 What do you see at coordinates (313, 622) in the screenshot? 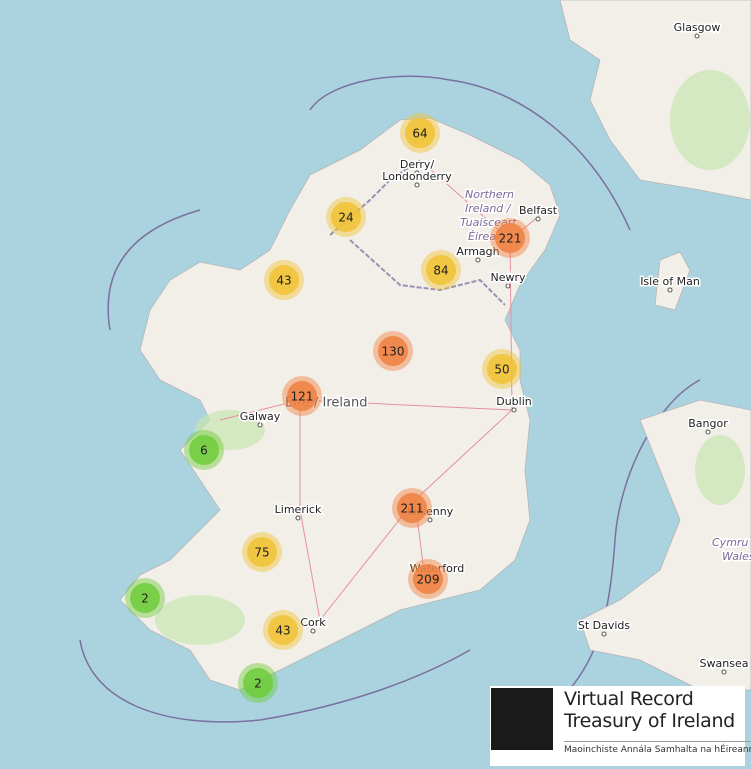
I see `place-label: Cork` at bounding box center [313, 622].